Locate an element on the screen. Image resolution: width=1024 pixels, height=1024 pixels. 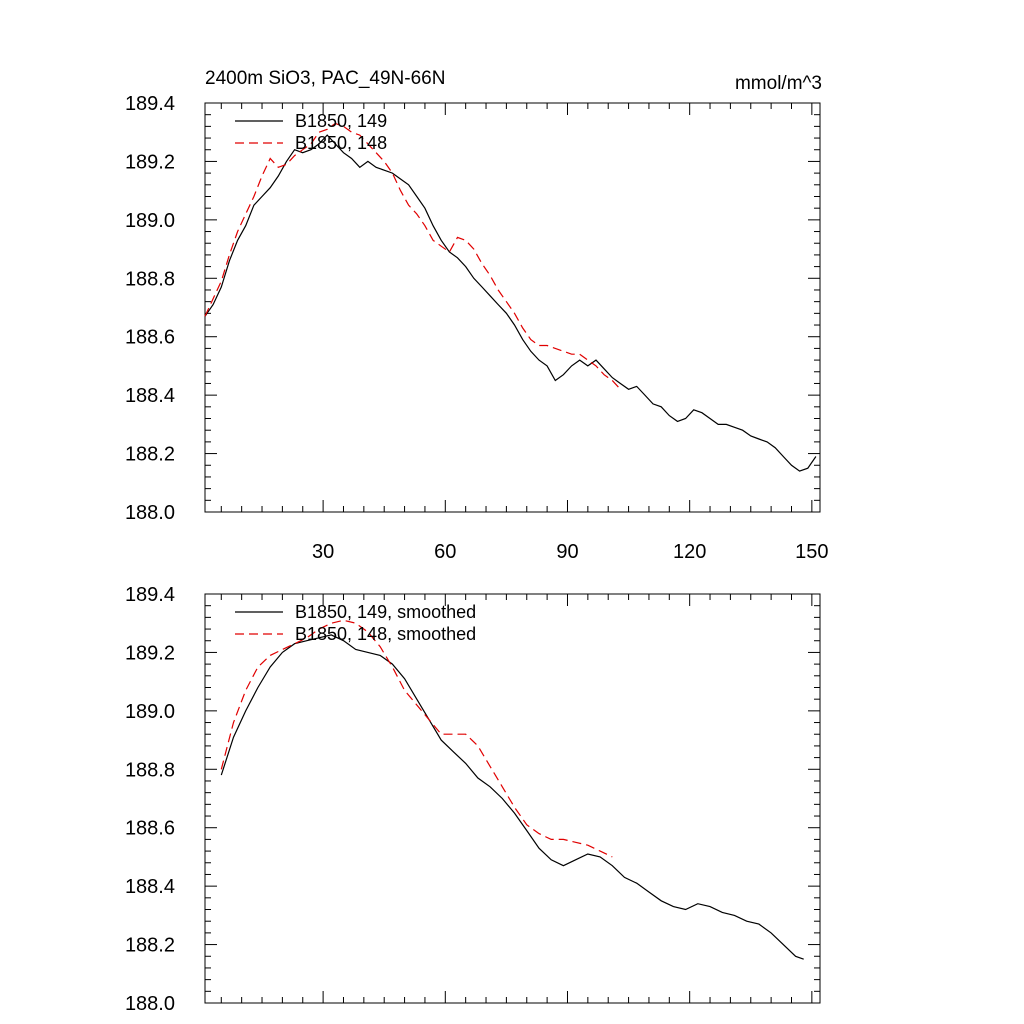
x-tick-label: 90 is located at coordinates (567, 552).